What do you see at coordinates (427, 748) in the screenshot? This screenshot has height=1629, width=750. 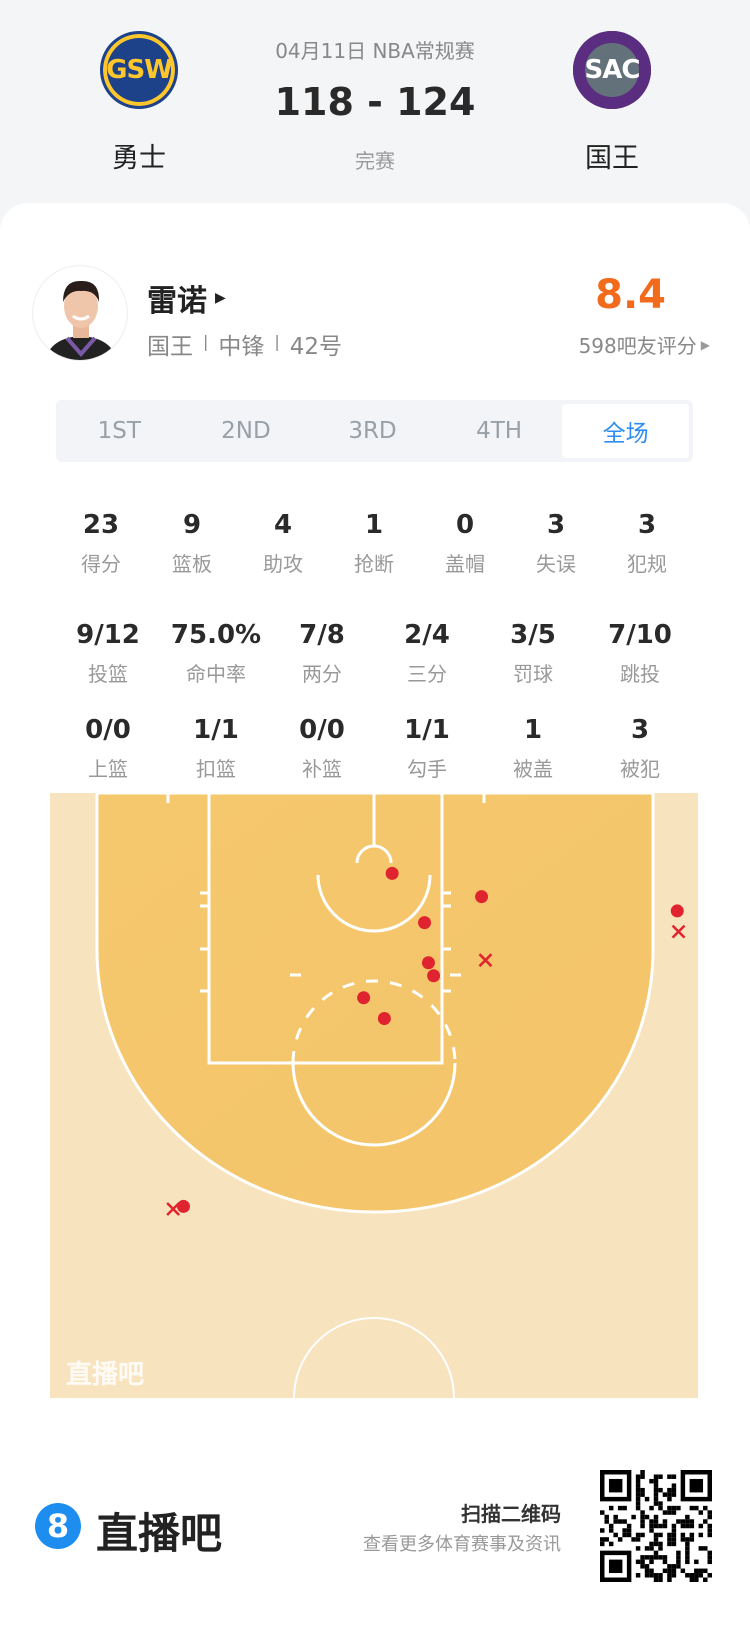 I see `stat-item: 1/1 勾手` at bounding box center [427, 748].